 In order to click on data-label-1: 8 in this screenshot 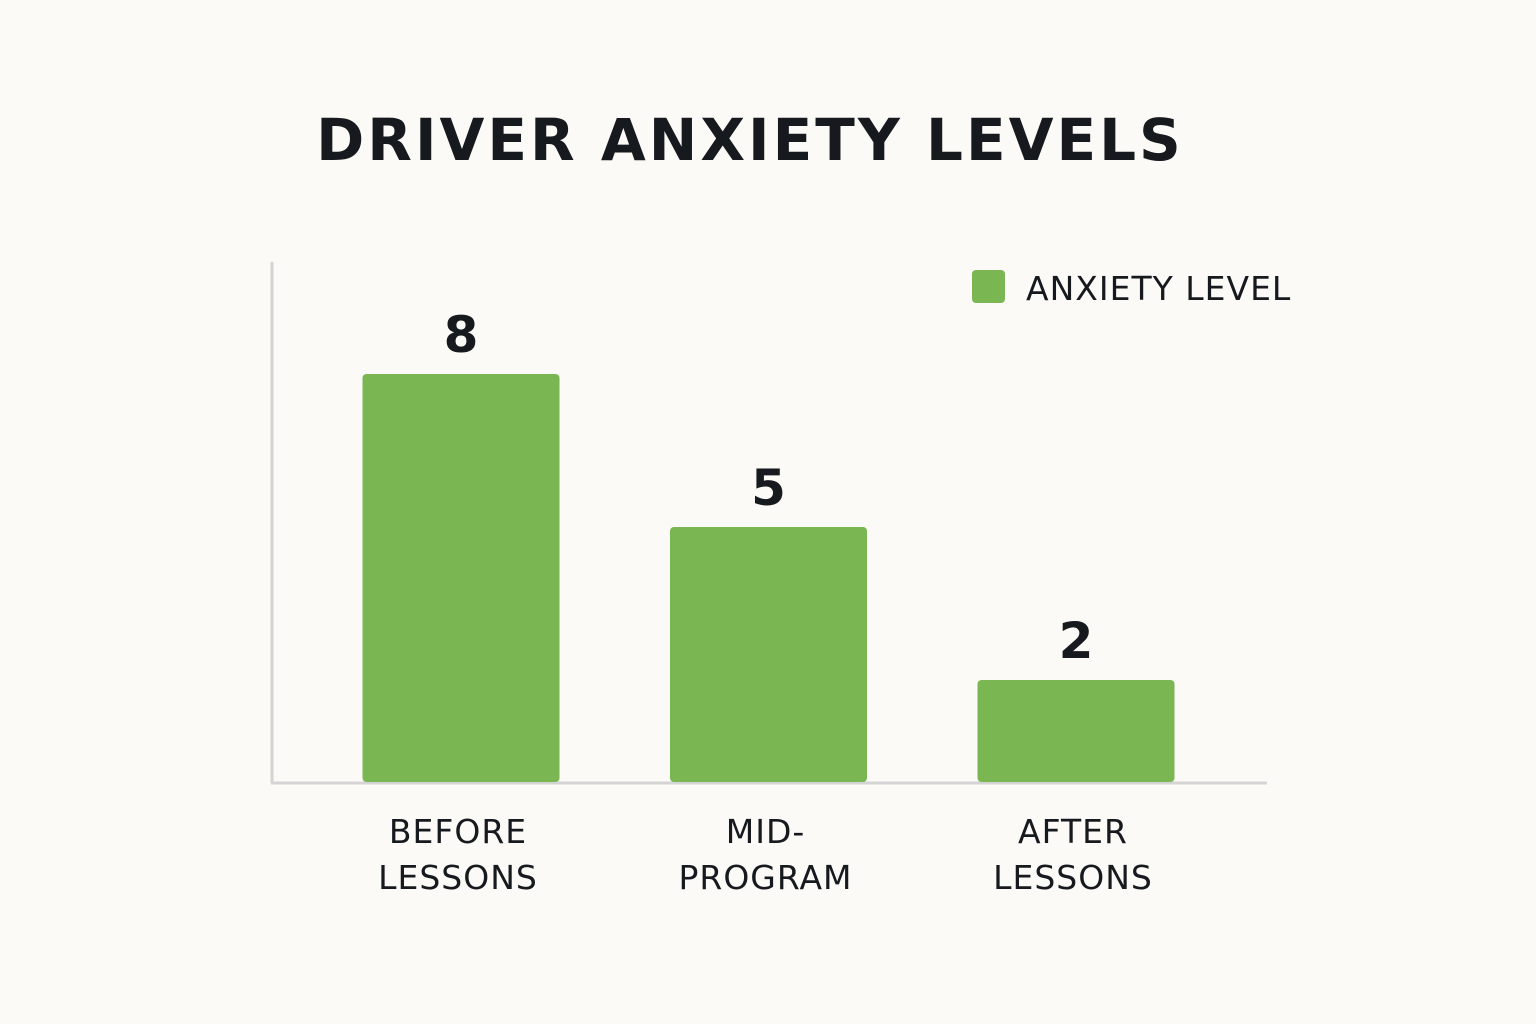, I will do `click(461, 335)`.